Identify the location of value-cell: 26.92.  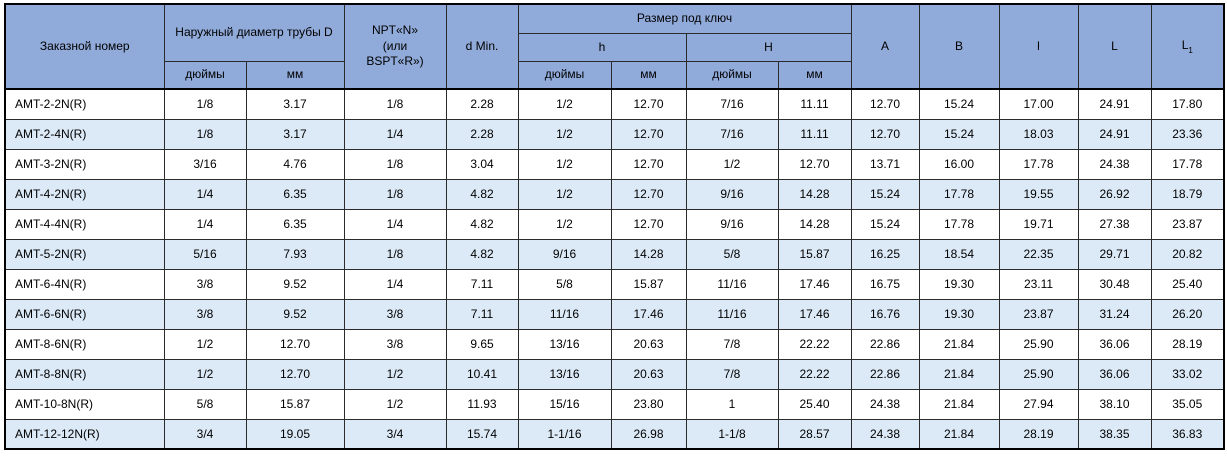
(1114, 194).